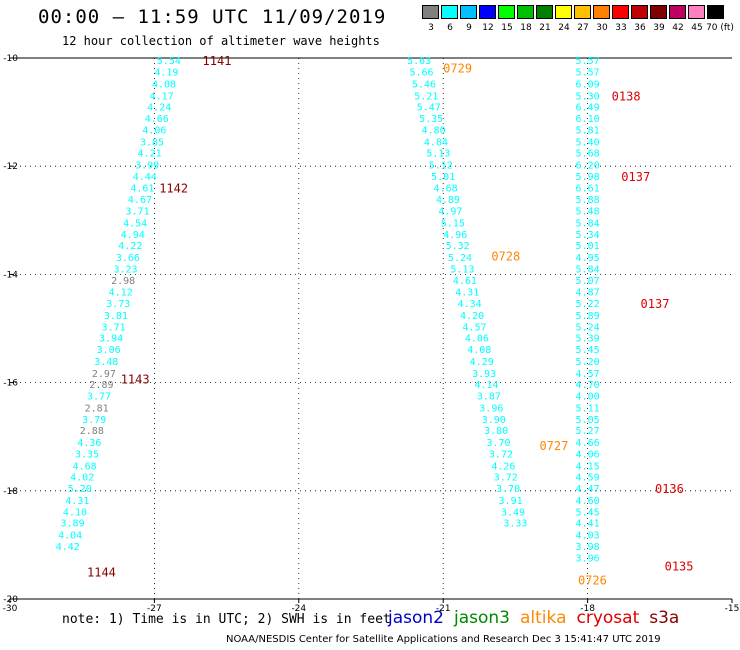  I want to click on pass-time-label: 1144, so click(101, 572).